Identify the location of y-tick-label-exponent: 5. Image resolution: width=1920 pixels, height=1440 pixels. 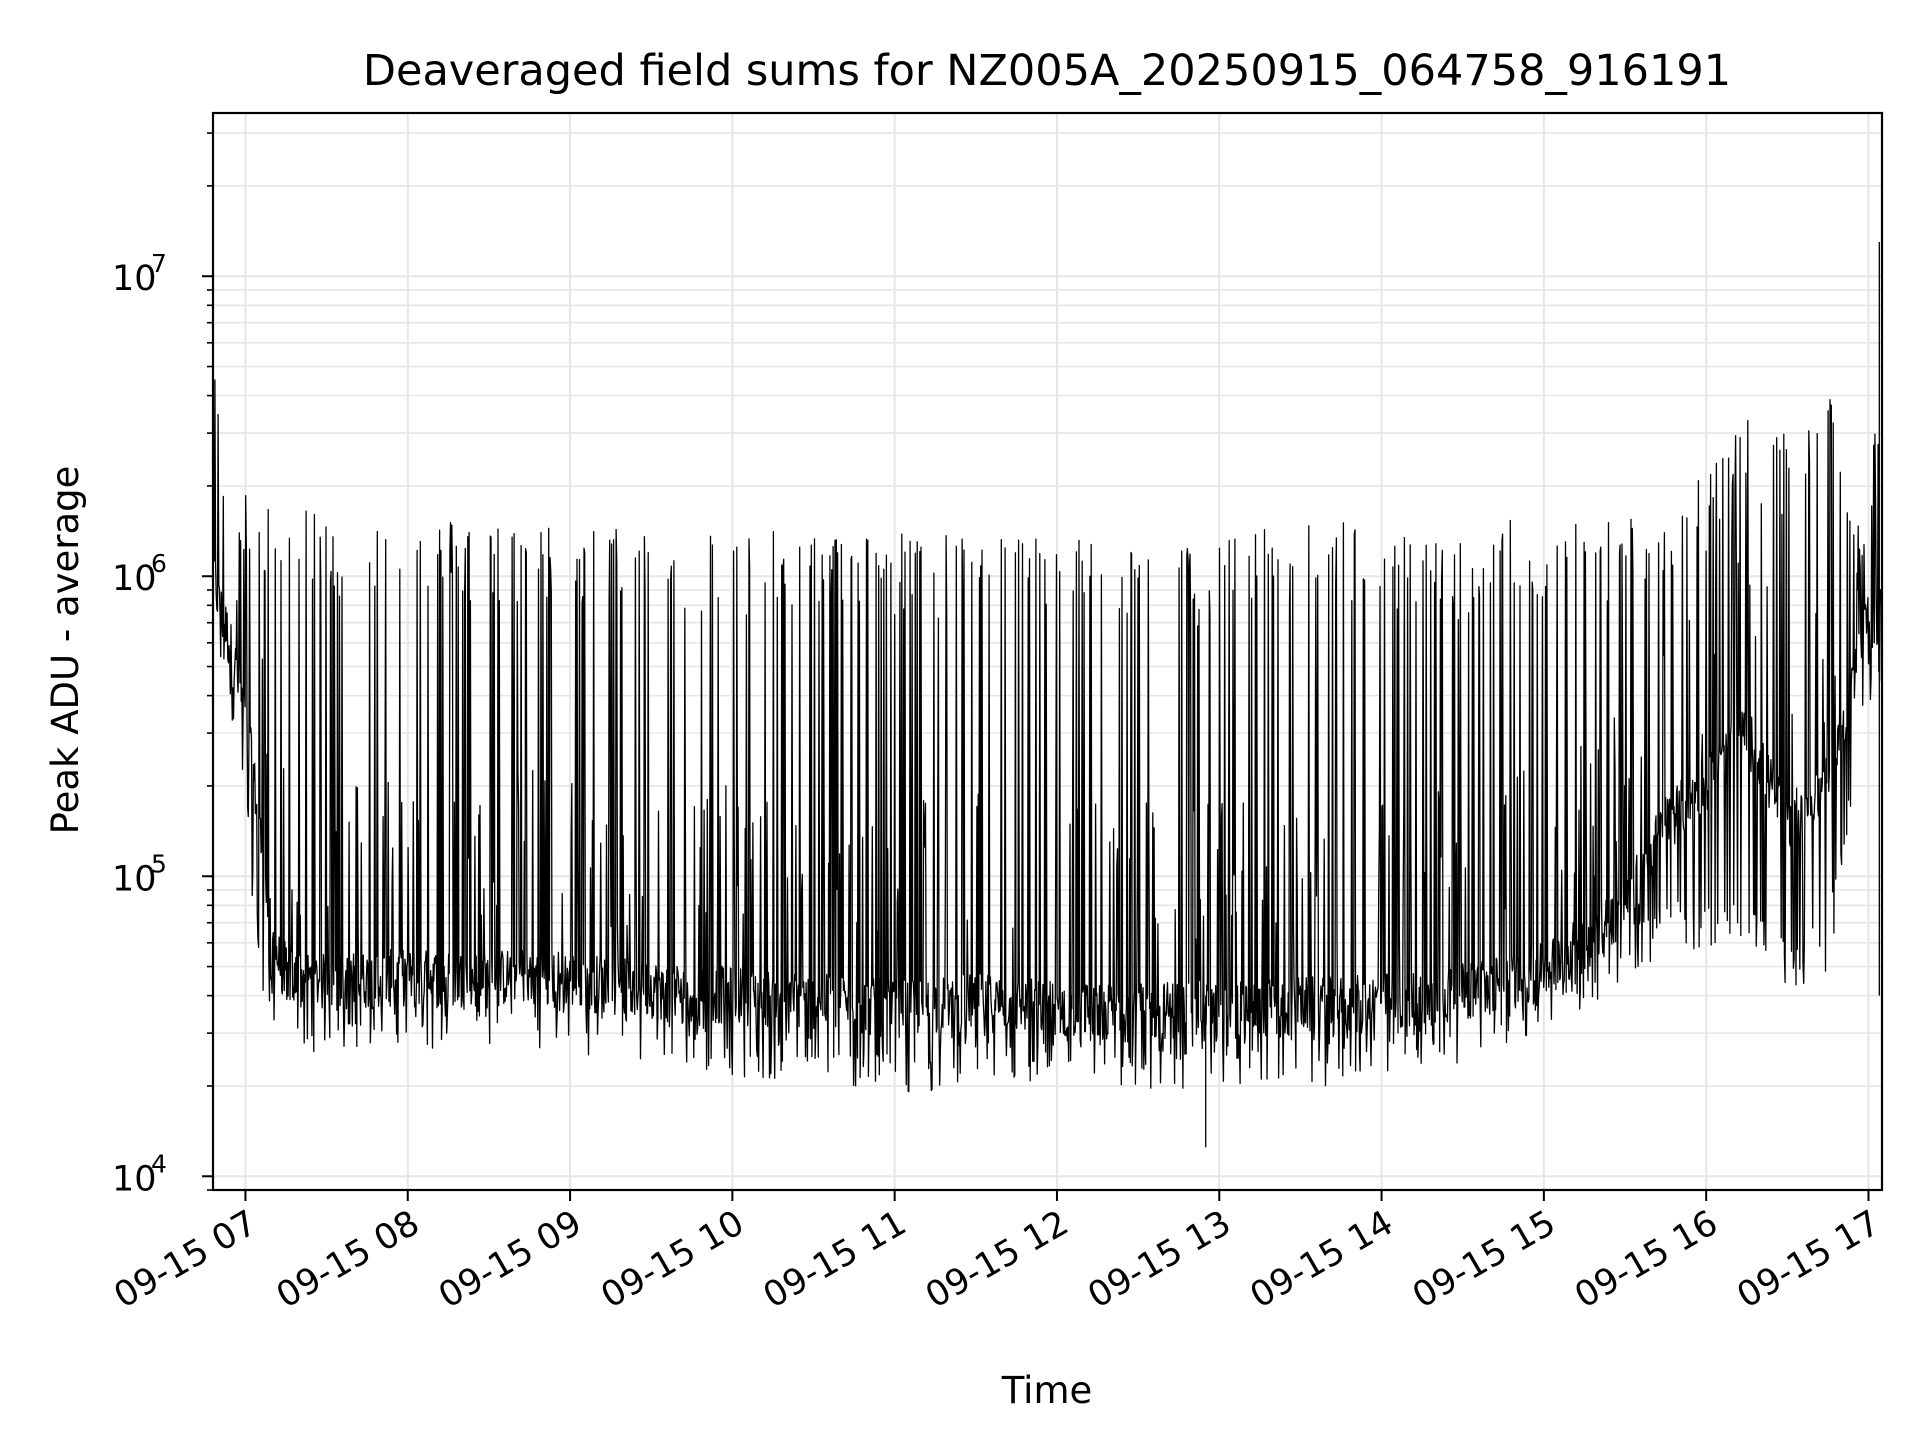
(159, 863).